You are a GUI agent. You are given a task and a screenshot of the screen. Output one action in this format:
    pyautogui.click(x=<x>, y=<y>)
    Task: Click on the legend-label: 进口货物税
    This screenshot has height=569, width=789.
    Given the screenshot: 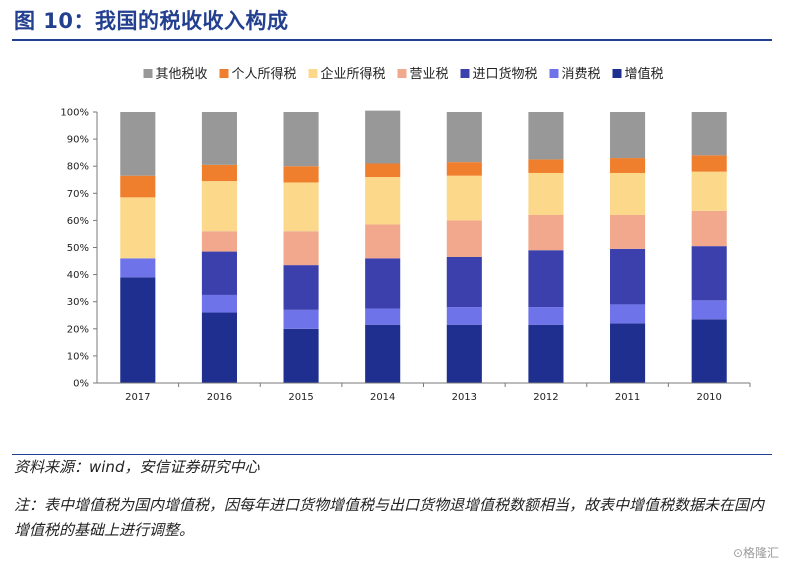 What is the action you would take?
    pyautogui.click(x=505, y=74)
    